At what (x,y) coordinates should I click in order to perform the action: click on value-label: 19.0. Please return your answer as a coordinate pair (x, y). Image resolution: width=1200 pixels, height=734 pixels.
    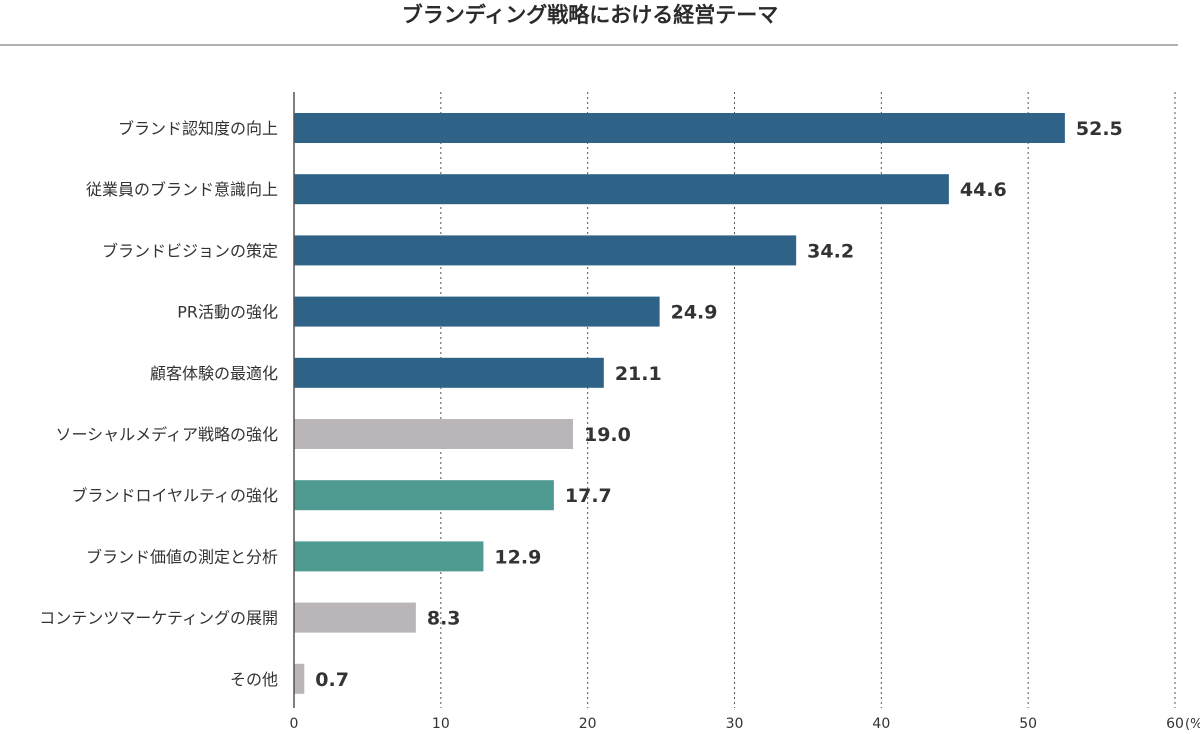
    Looking at the image, I should click on (607, 435).